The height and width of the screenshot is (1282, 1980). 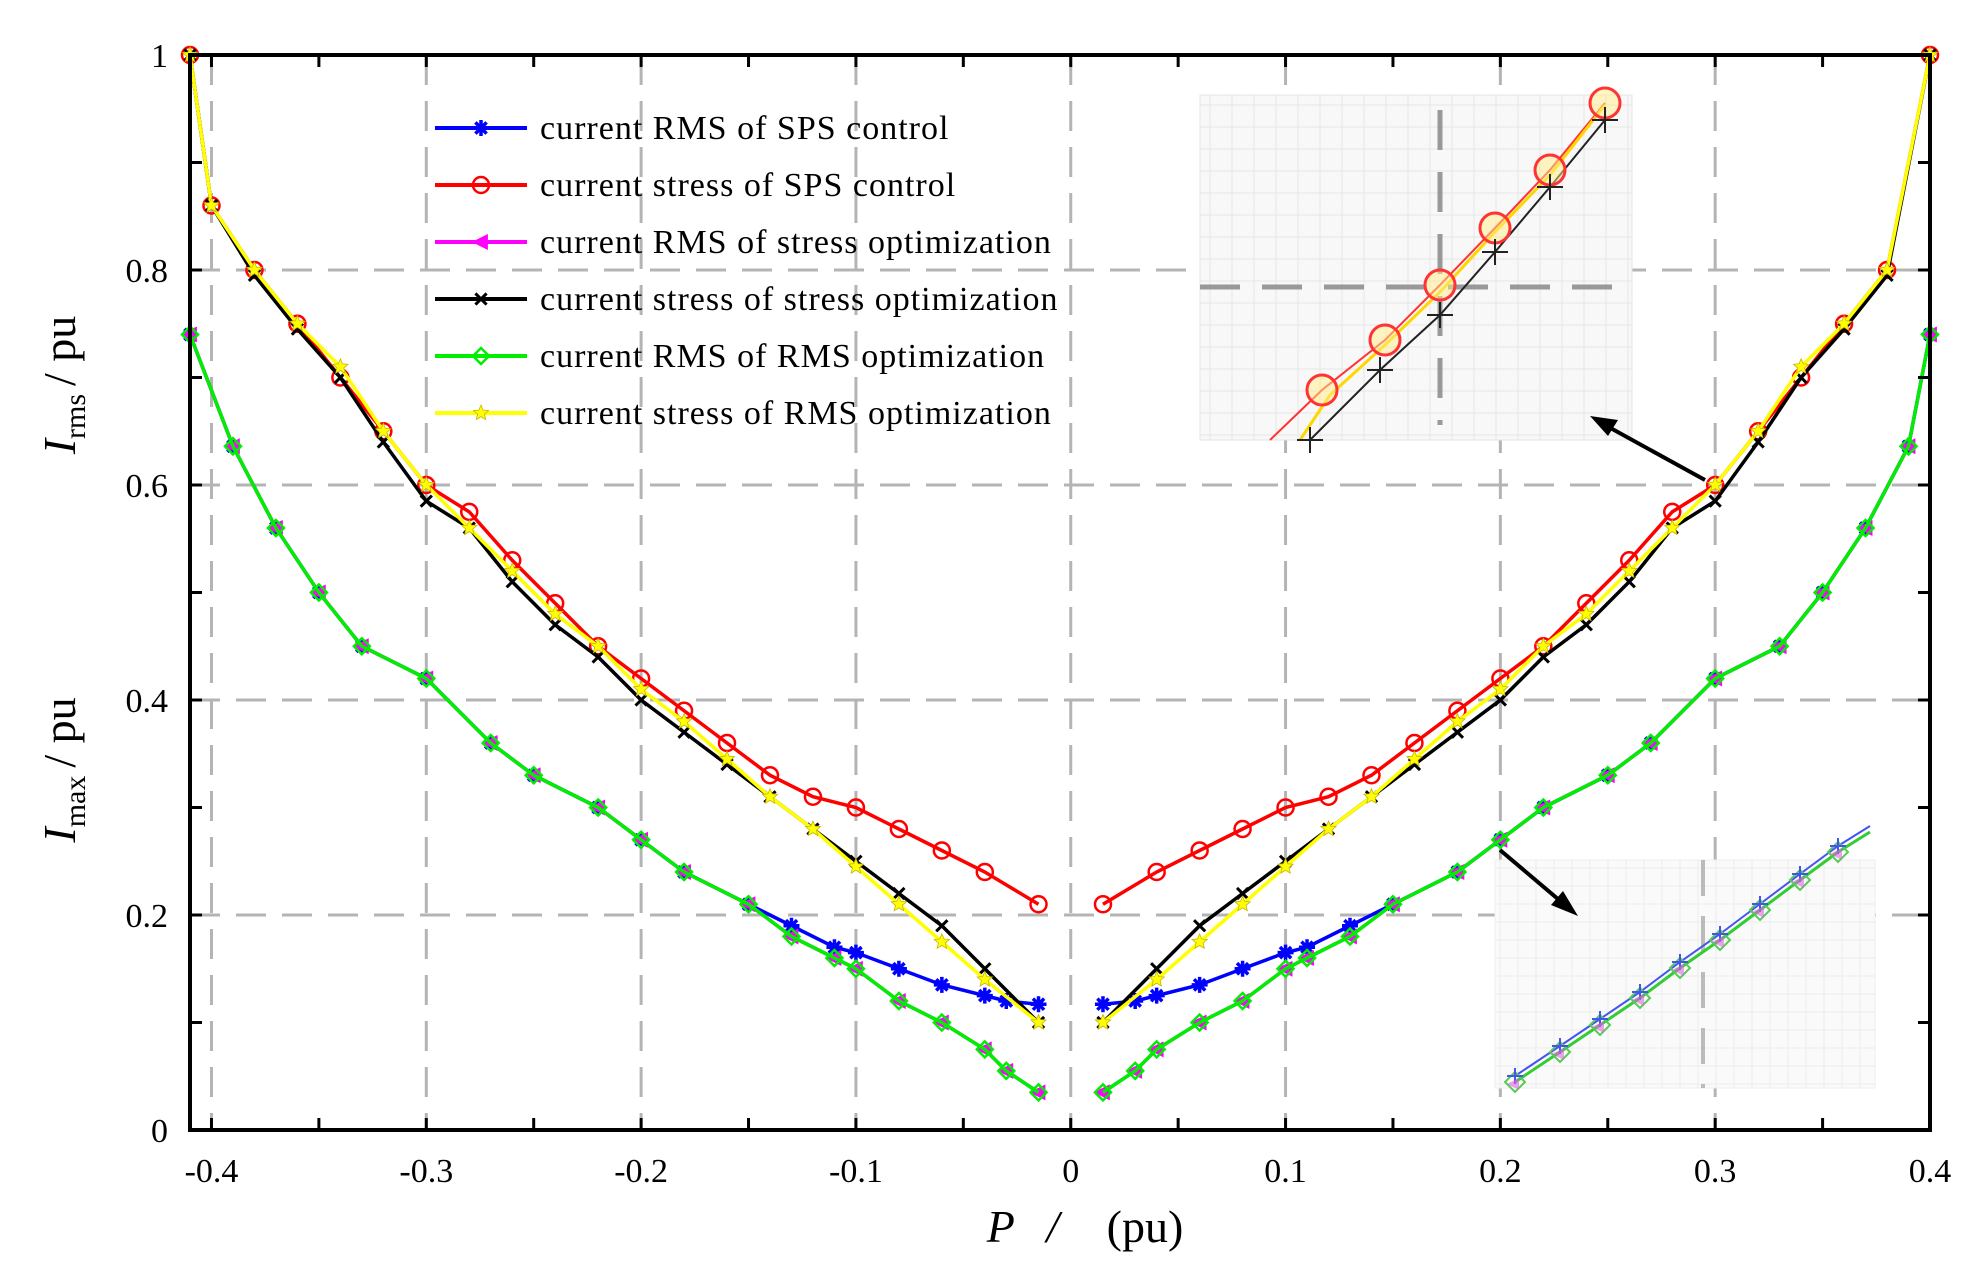 I want to click on x-axis-sep: /, so click(x=1053, y=1226).